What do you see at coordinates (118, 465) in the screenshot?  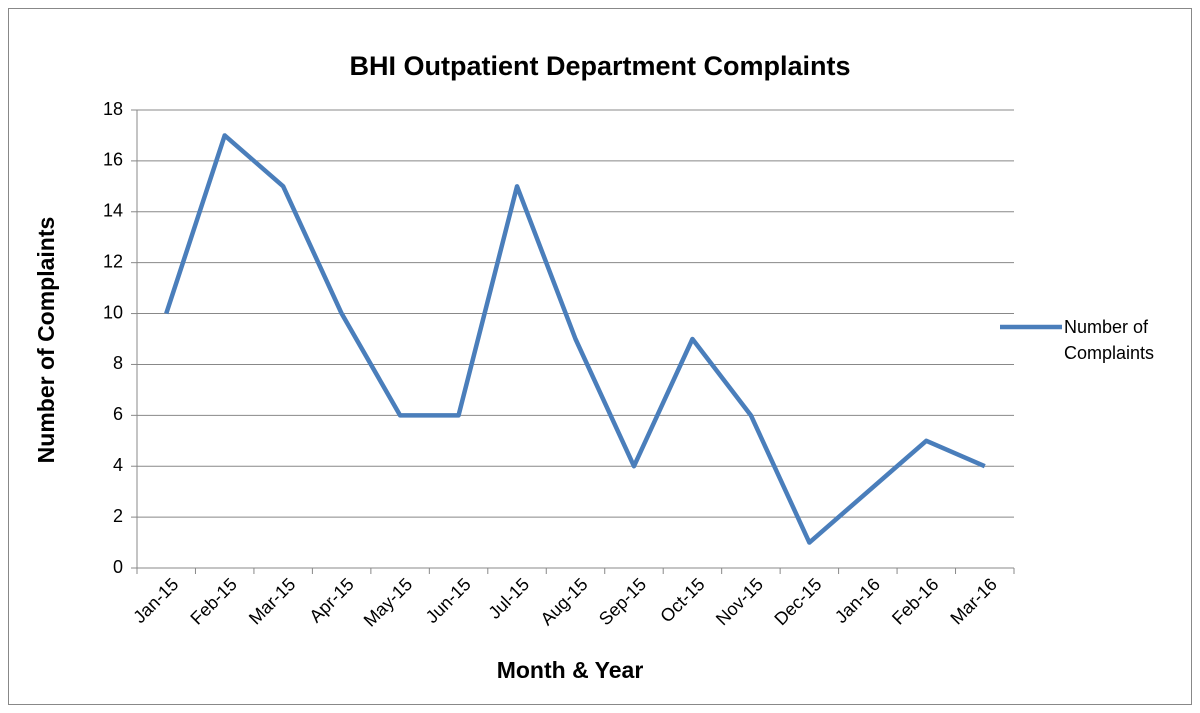 I see `y-tick-label: 4` at bounding box center [118, 465].